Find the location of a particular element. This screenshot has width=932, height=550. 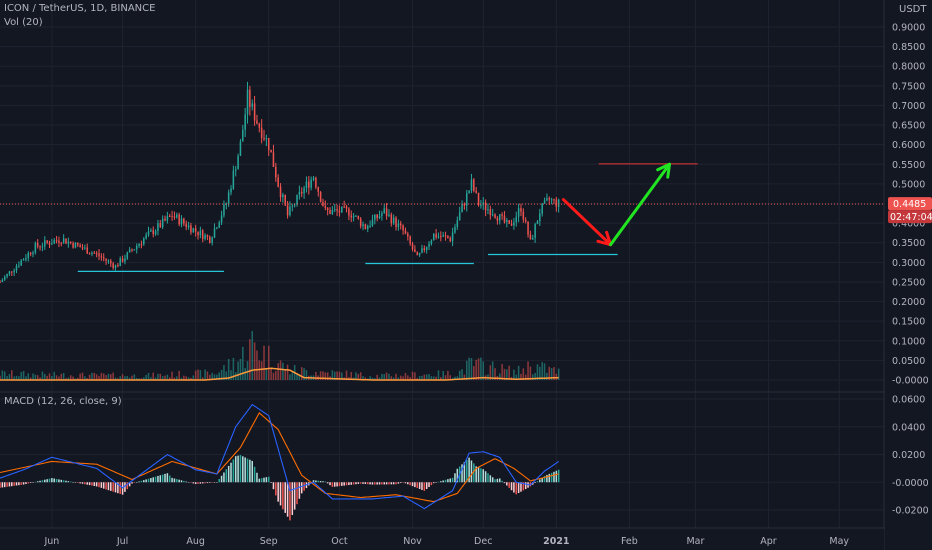

macd-line is located at coordinates (280, 456).